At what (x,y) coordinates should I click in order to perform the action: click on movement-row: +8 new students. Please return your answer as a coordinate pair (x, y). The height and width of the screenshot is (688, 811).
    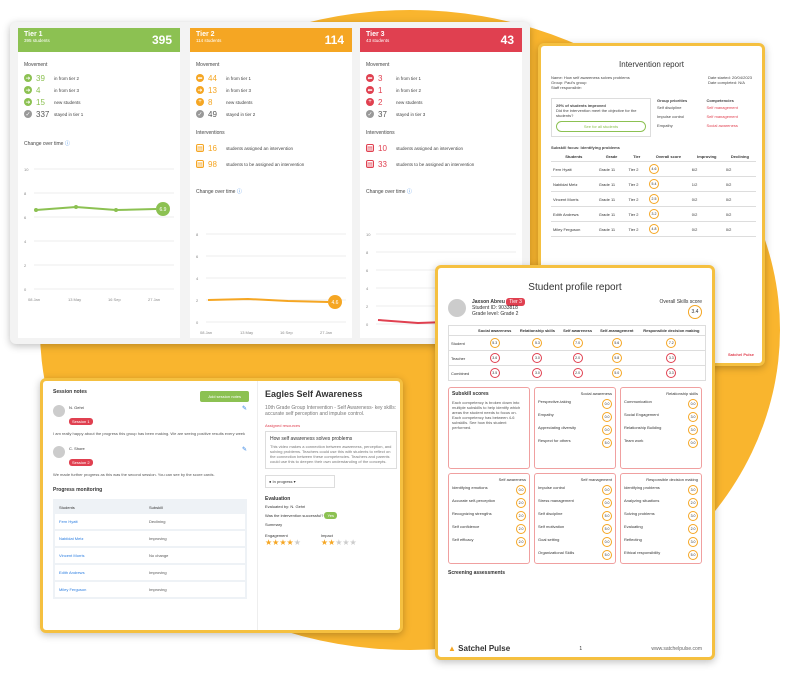
    Looking at the image, I should click on (271, 102).